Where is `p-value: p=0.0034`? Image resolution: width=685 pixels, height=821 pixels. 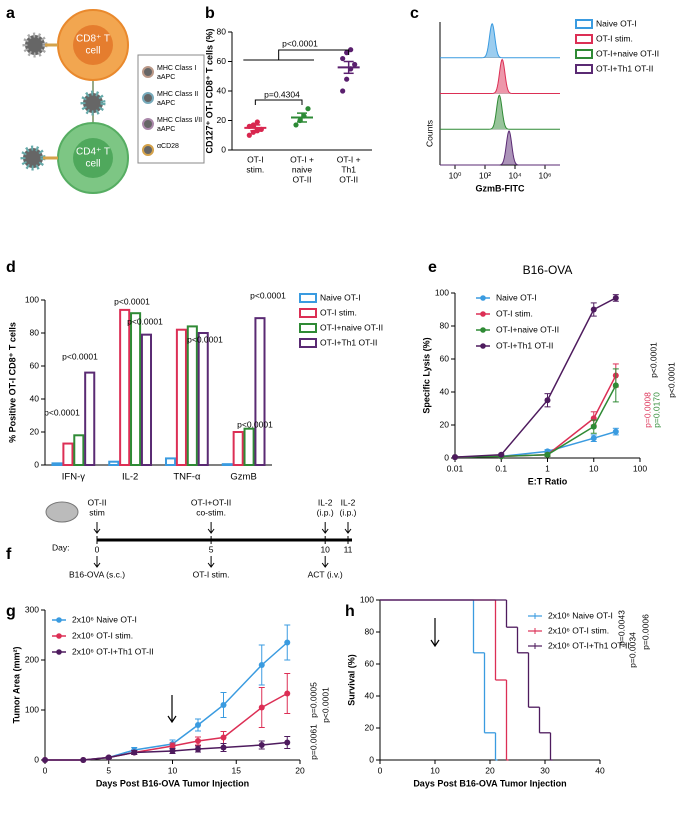 p-value: p=0.0034 is located at coordinates (632, 650).